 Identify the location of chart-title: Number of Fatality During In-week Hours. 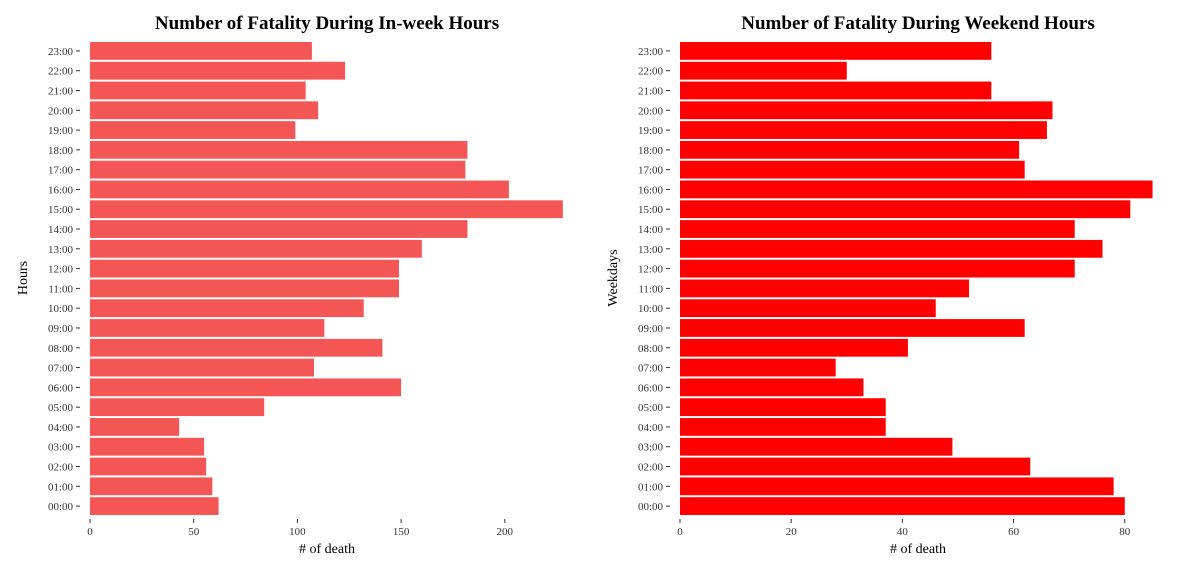
(327, 23).